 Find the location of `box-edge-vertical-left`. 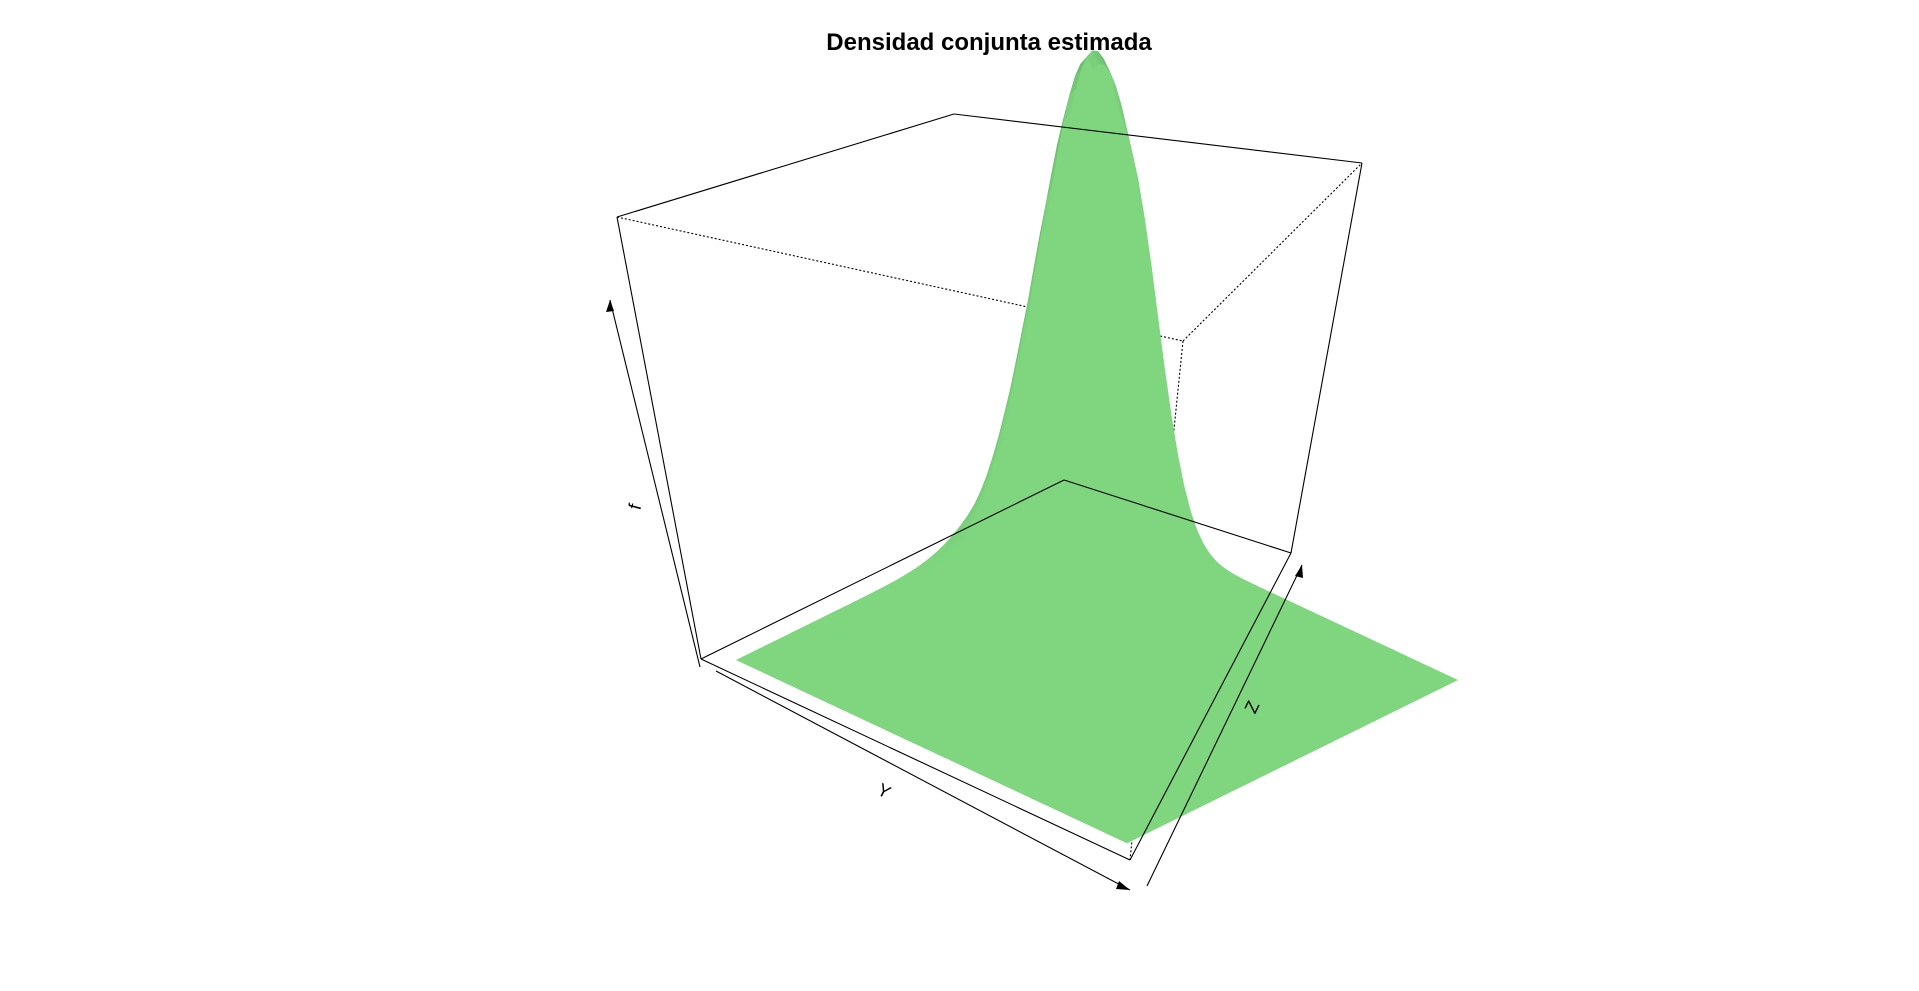

box-edge-vertical-left is located at coordinates (659, 438).